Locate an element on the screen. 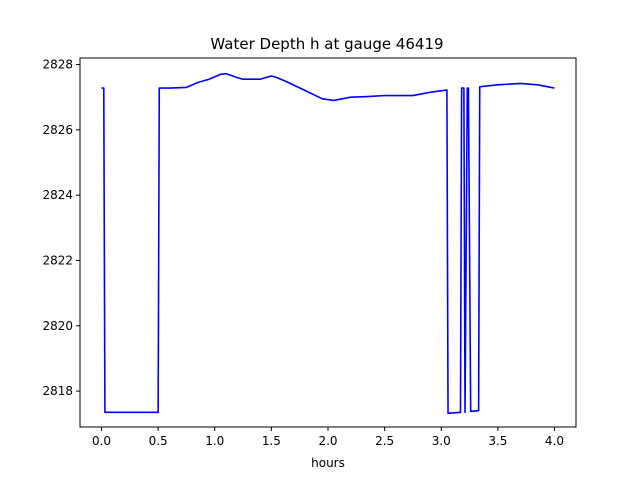 Image resolution: width=640 pixels, height=480 pixels. x-axis-label: hours is located at coordinates (328, 463).